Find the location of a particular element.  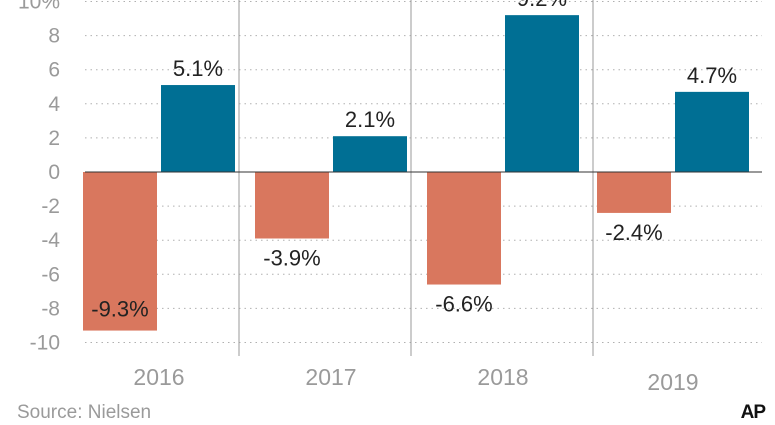

x-category-label: 2017 is located at coordinates (330, 377).